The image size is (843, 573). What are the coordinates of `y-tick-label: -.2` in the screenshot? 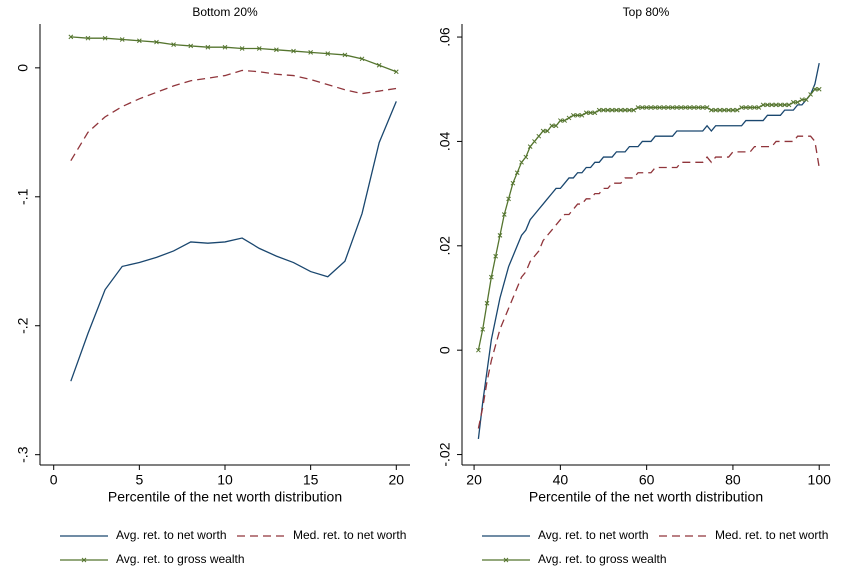 It's located at (23, 325).